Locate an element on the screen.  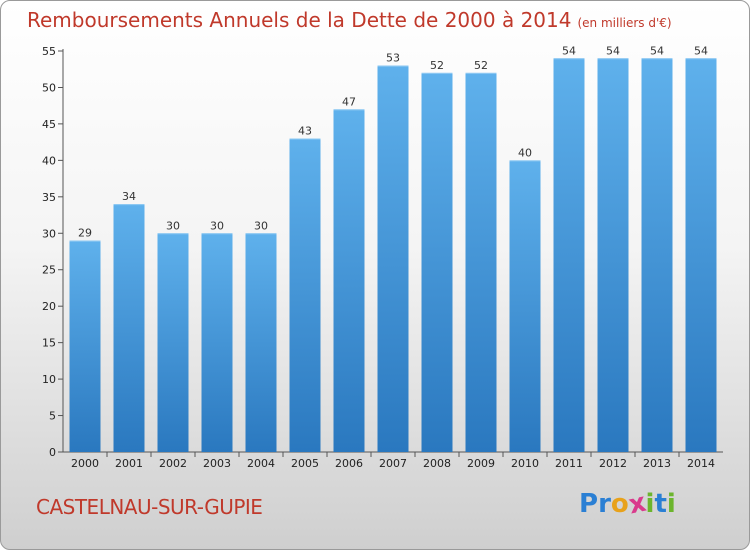
data-label-2005: 43 is located at coordinates (305, 130).